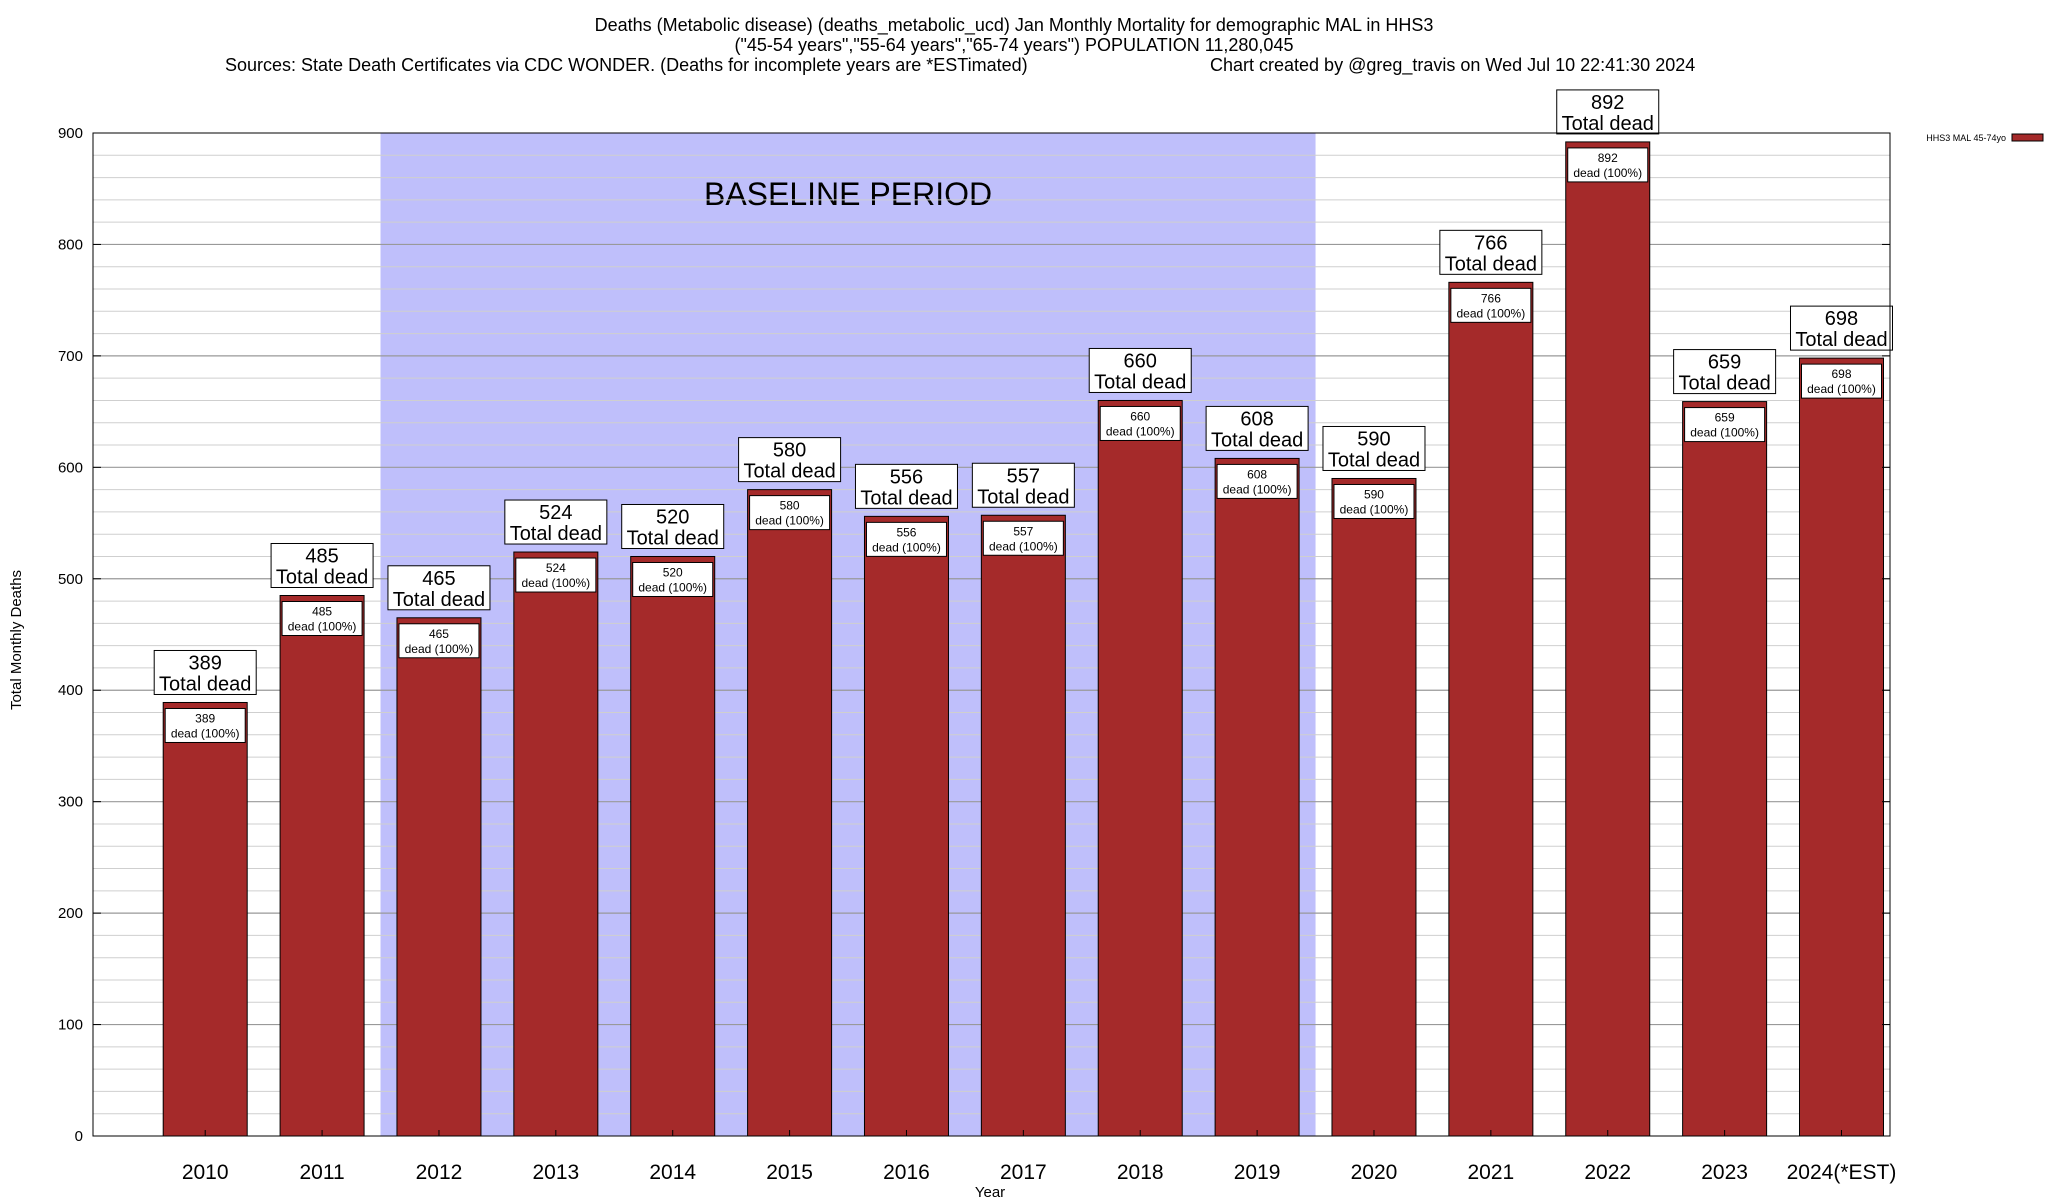  Describe the element at coordinates (70, 133) in the screenshot. I see `y-tick-label: 900` at that location.